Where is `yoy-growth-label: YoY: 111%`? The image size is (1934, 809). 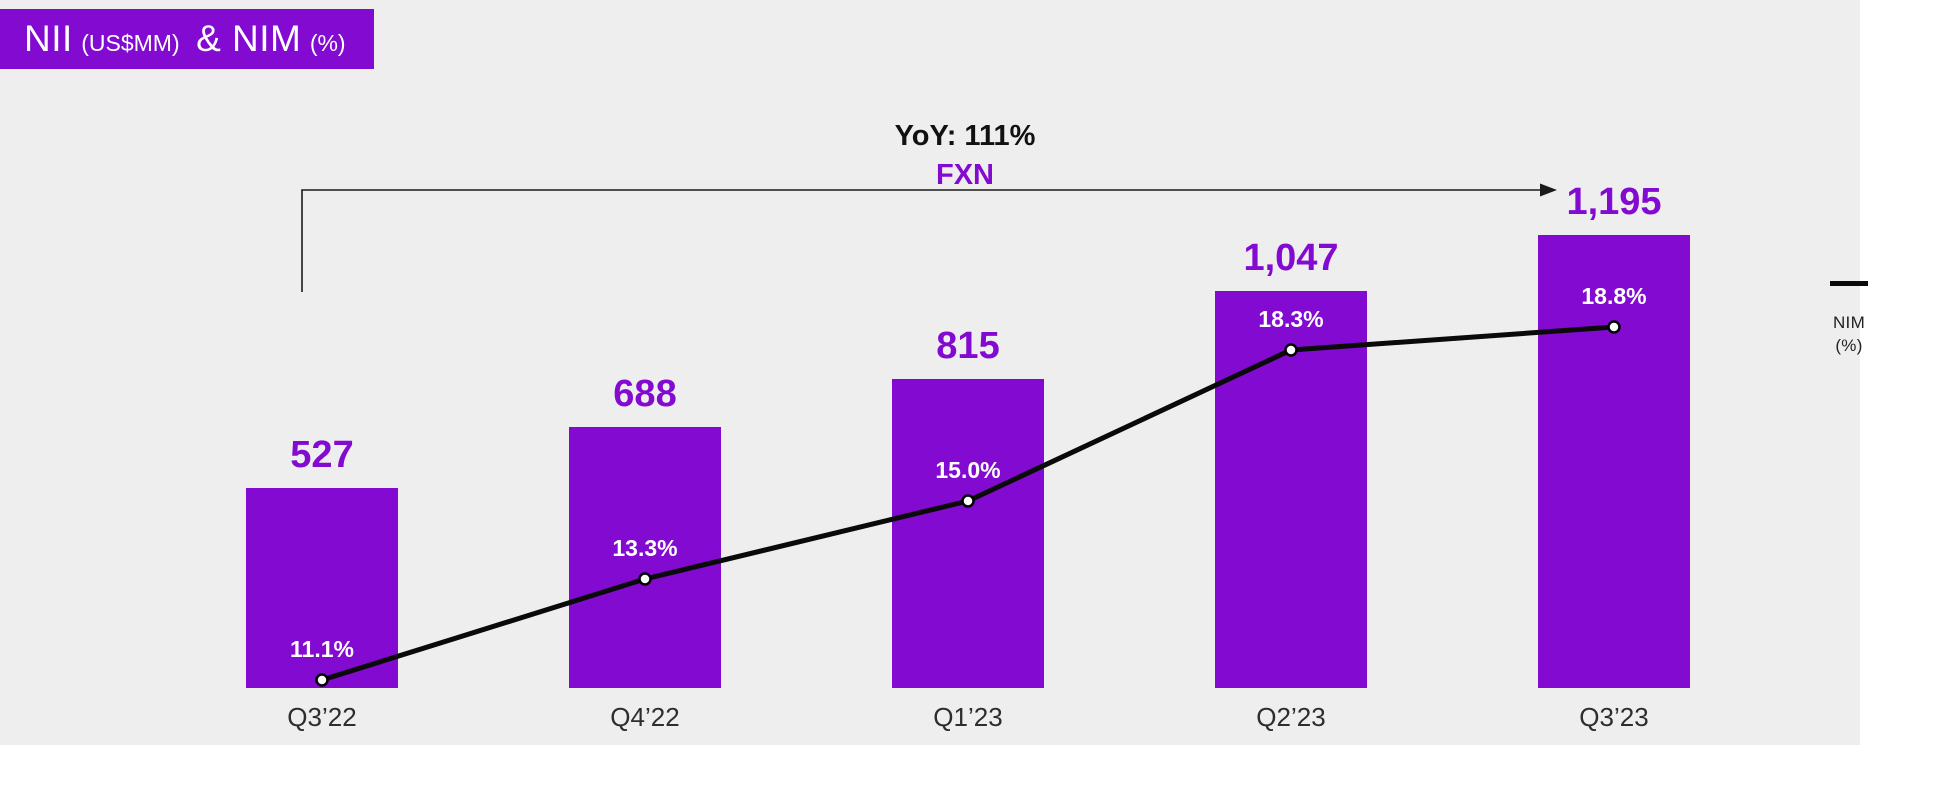
yoy-growth-label: YoY: 111% is located at coordinates (965, 136).